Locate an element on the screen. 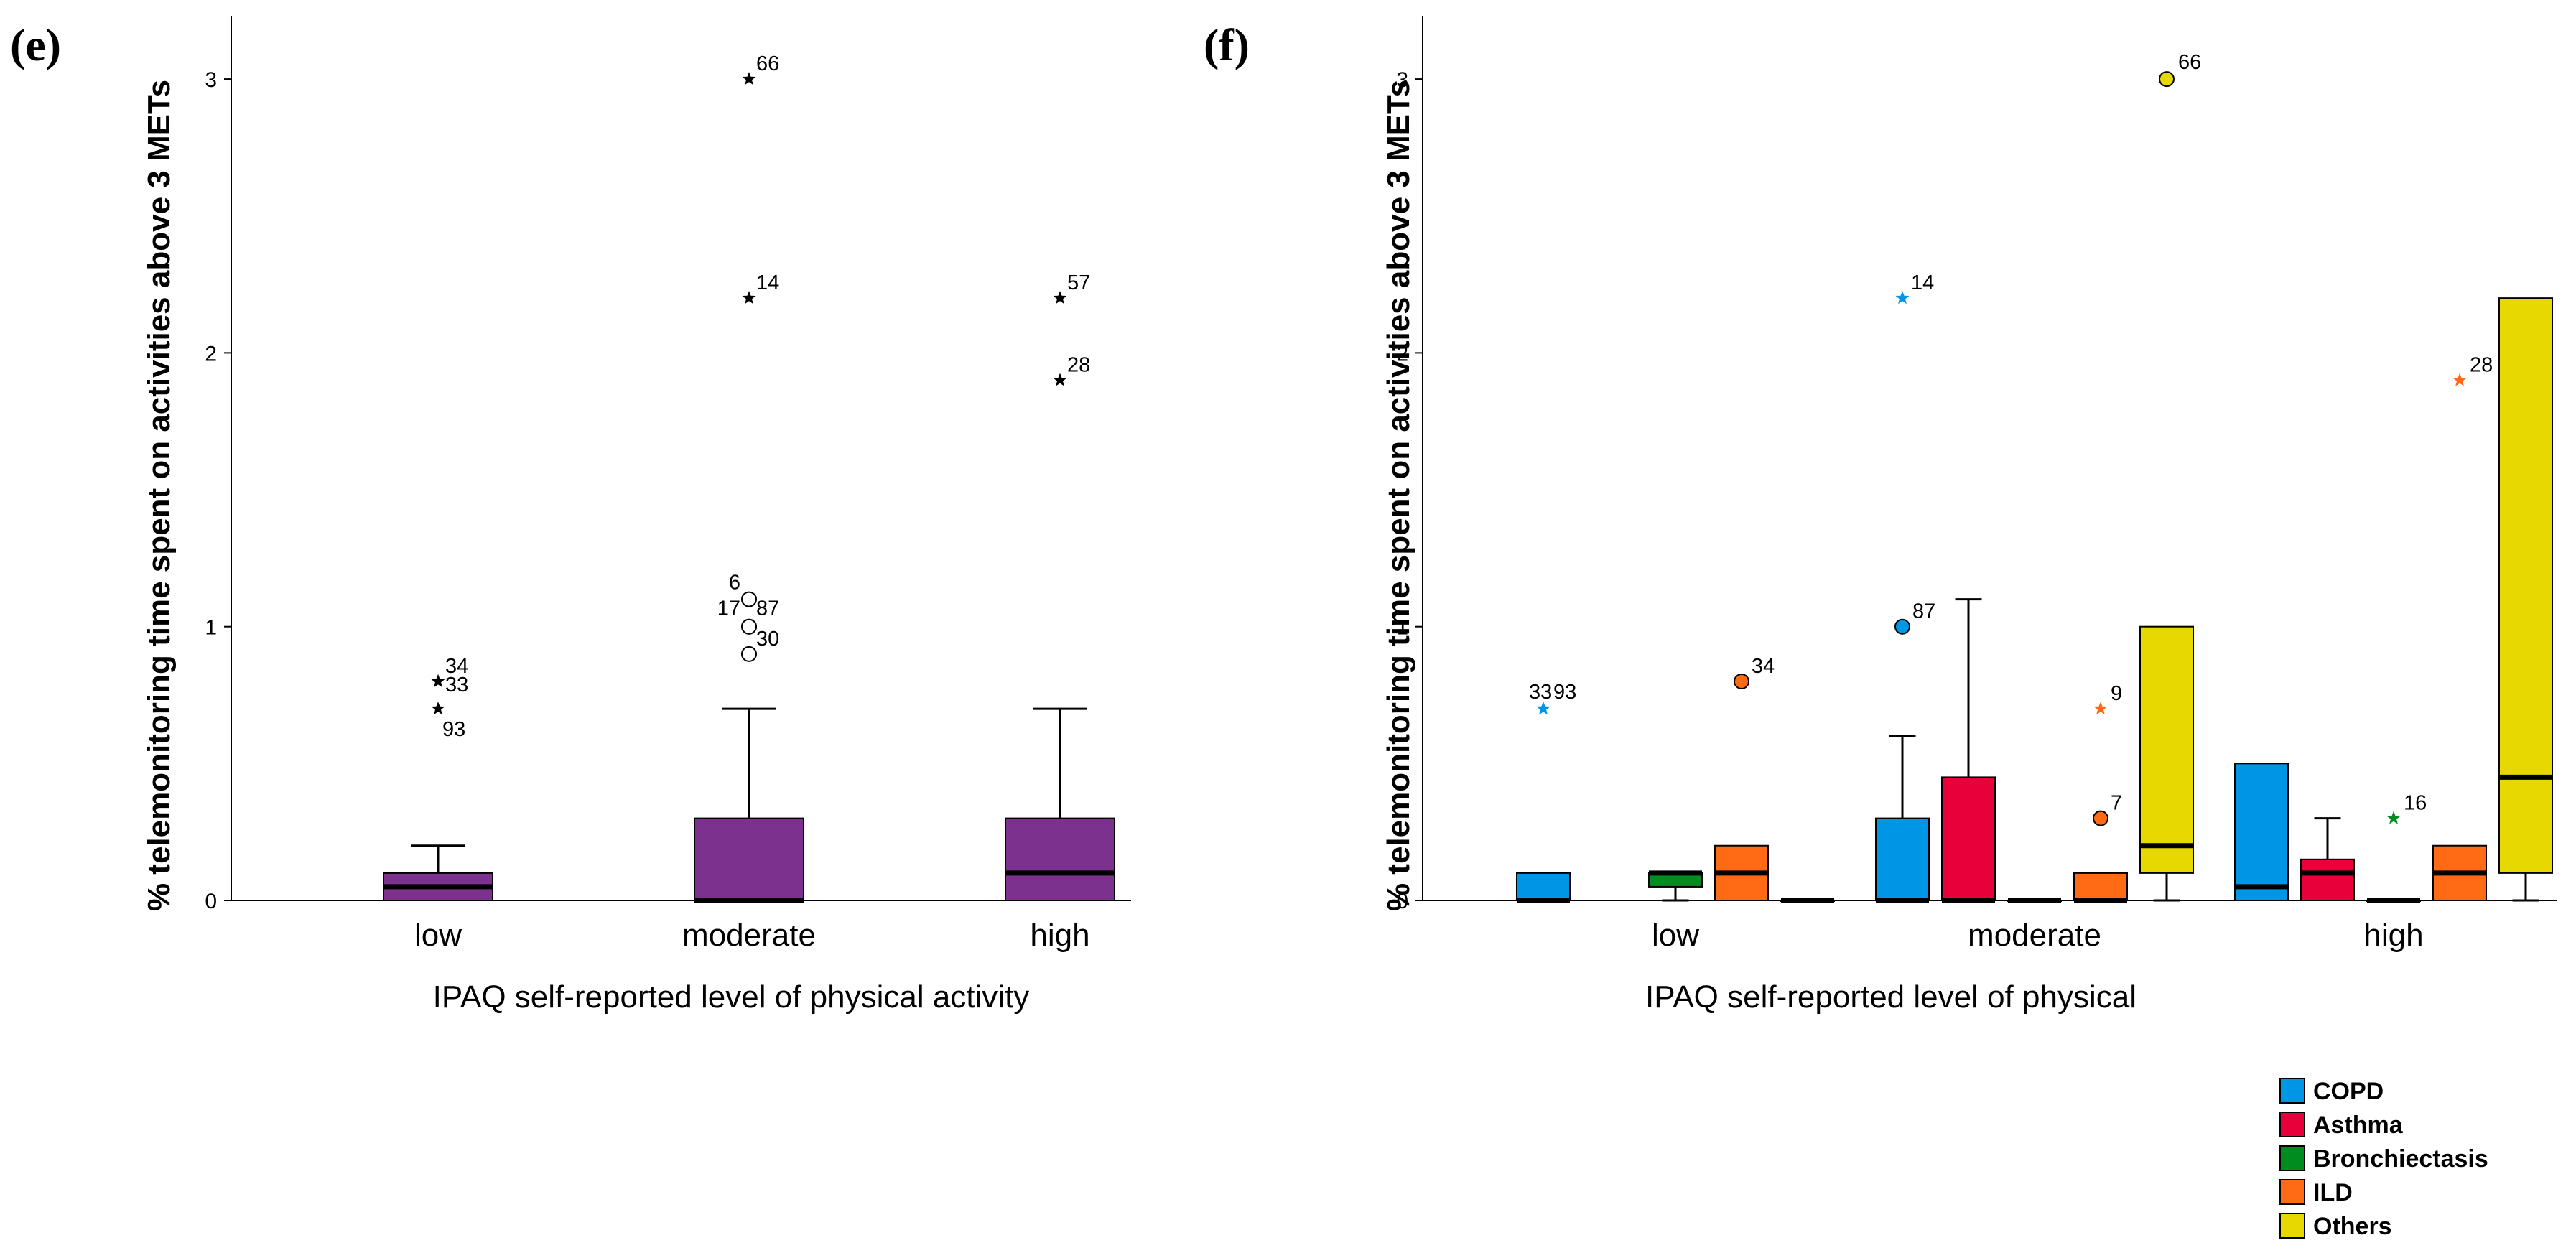 The image size is (2576, 1253). box-high-Asthma is located at coordinates (2327, 860).